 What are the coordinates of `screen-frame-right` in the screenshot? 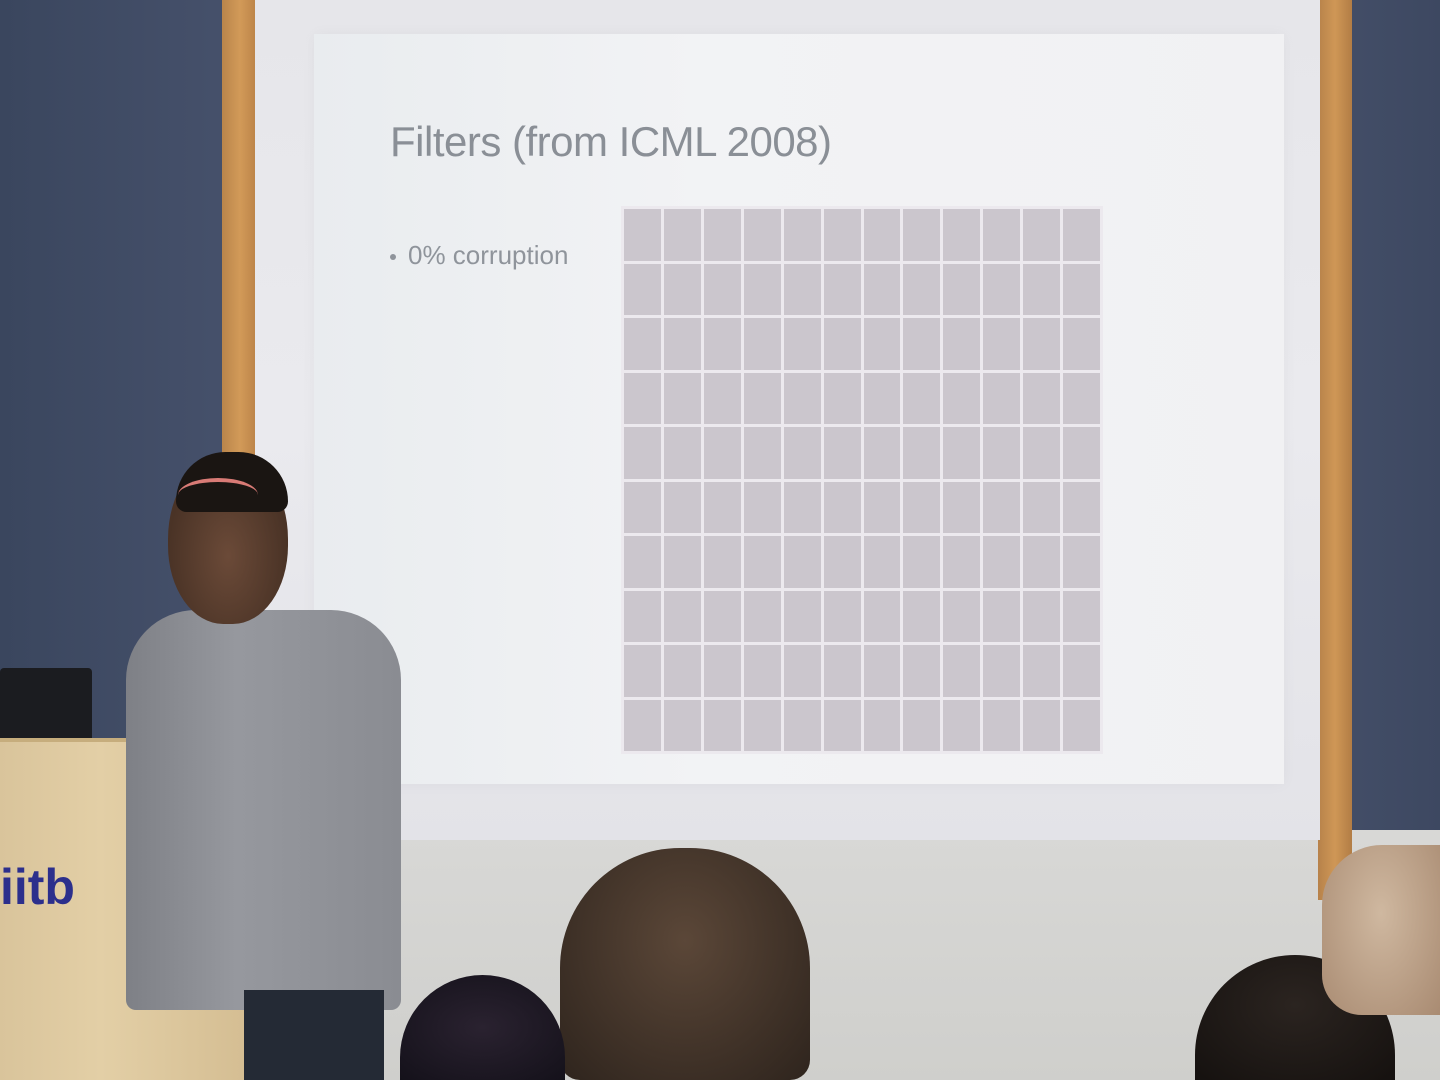 It's located at (1335, 450).